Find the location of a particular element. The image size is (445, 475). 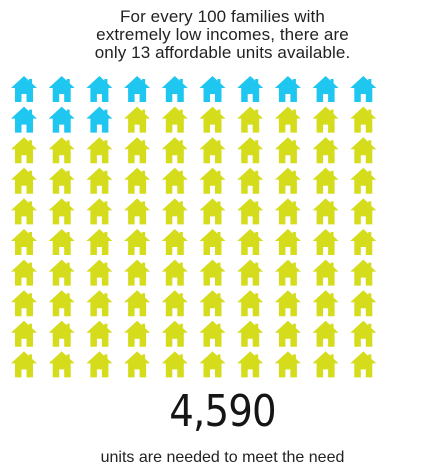

headline-line-3: only 13 affordable units available. is located at coordinates (222, 52).